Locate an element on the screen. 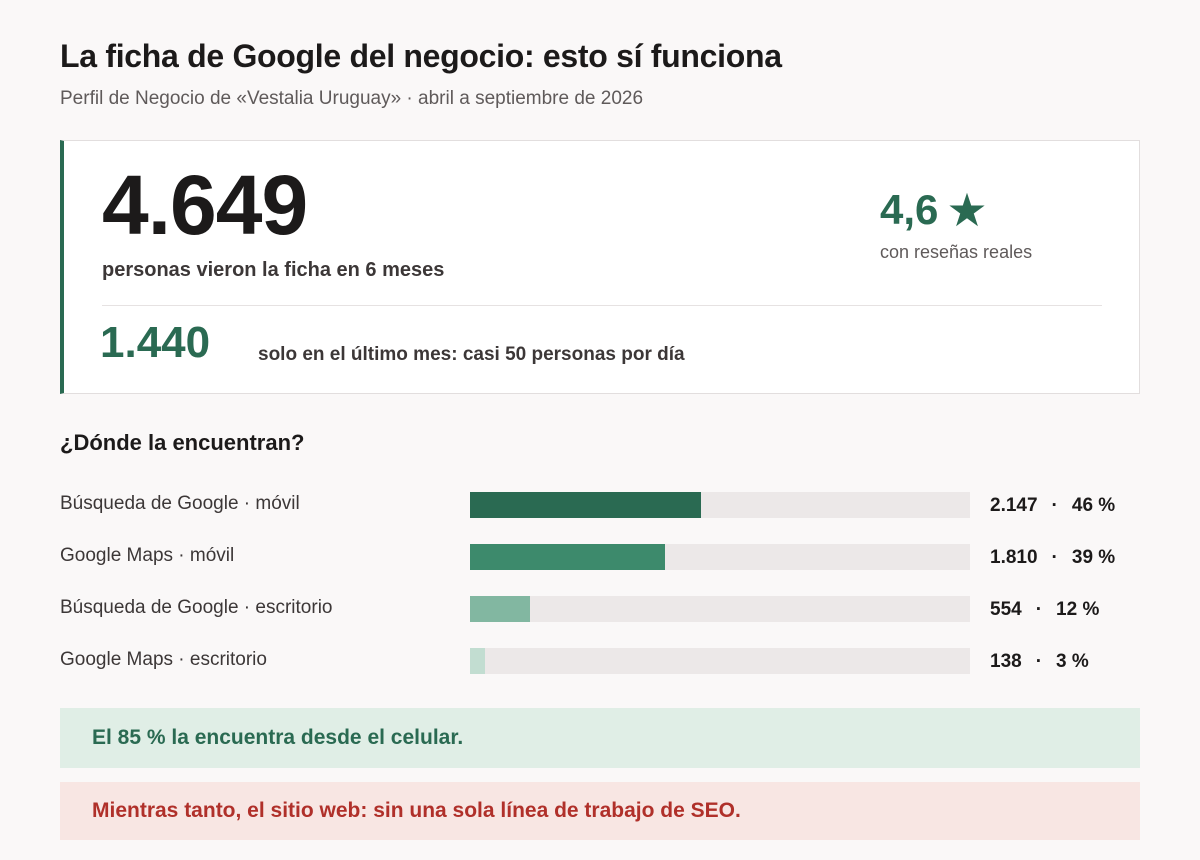  bar-count: 1.810 is located at coordinates (1014, 557).